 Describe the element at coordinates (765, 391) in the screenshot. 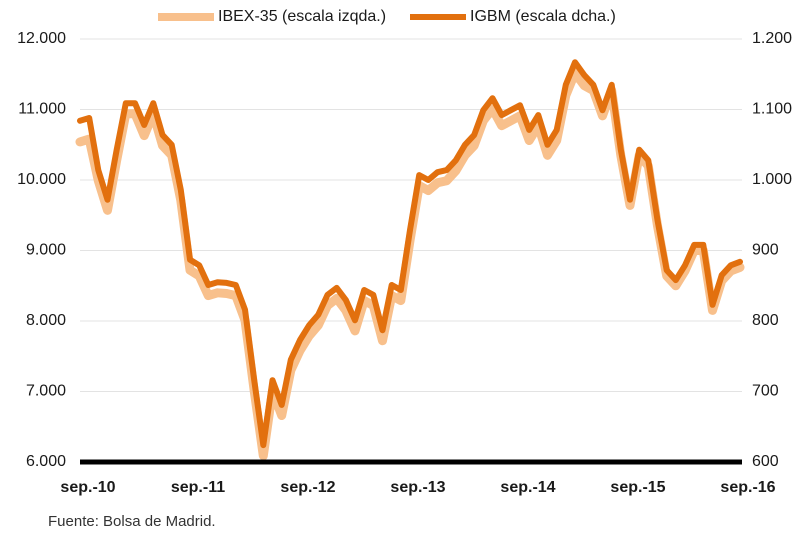

I see `y2-tick-label: 700` at that location.